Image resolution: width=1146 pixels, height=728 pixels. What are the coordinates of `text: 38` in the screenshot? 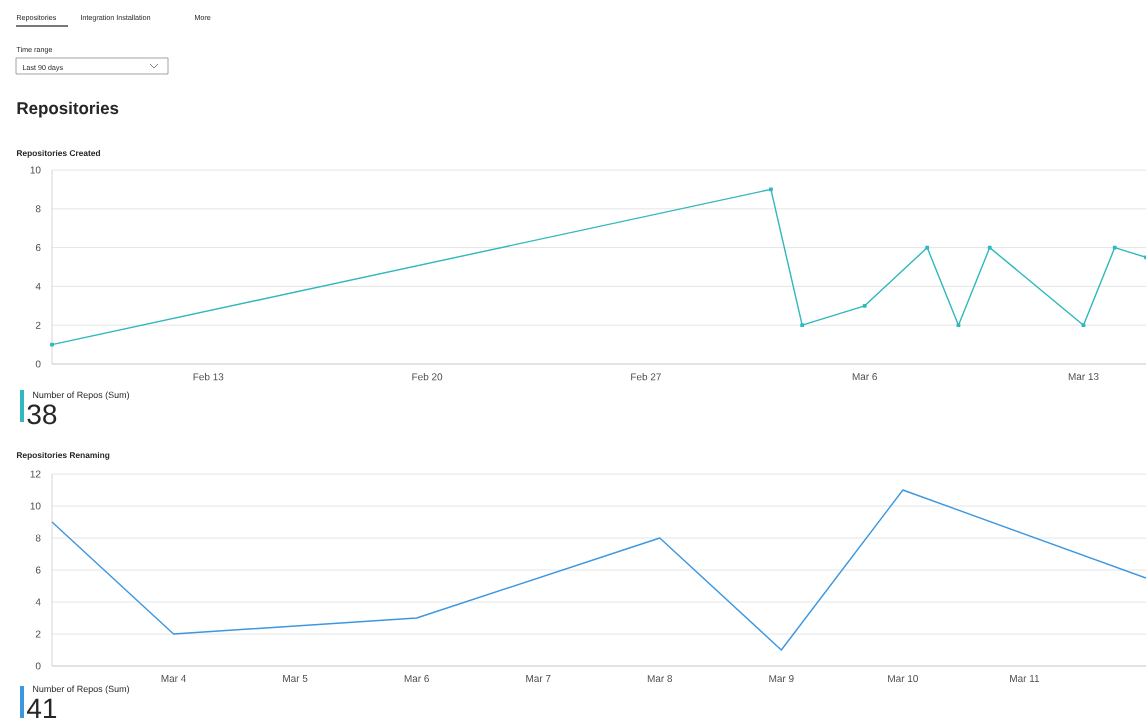 It's located at (42, 414).